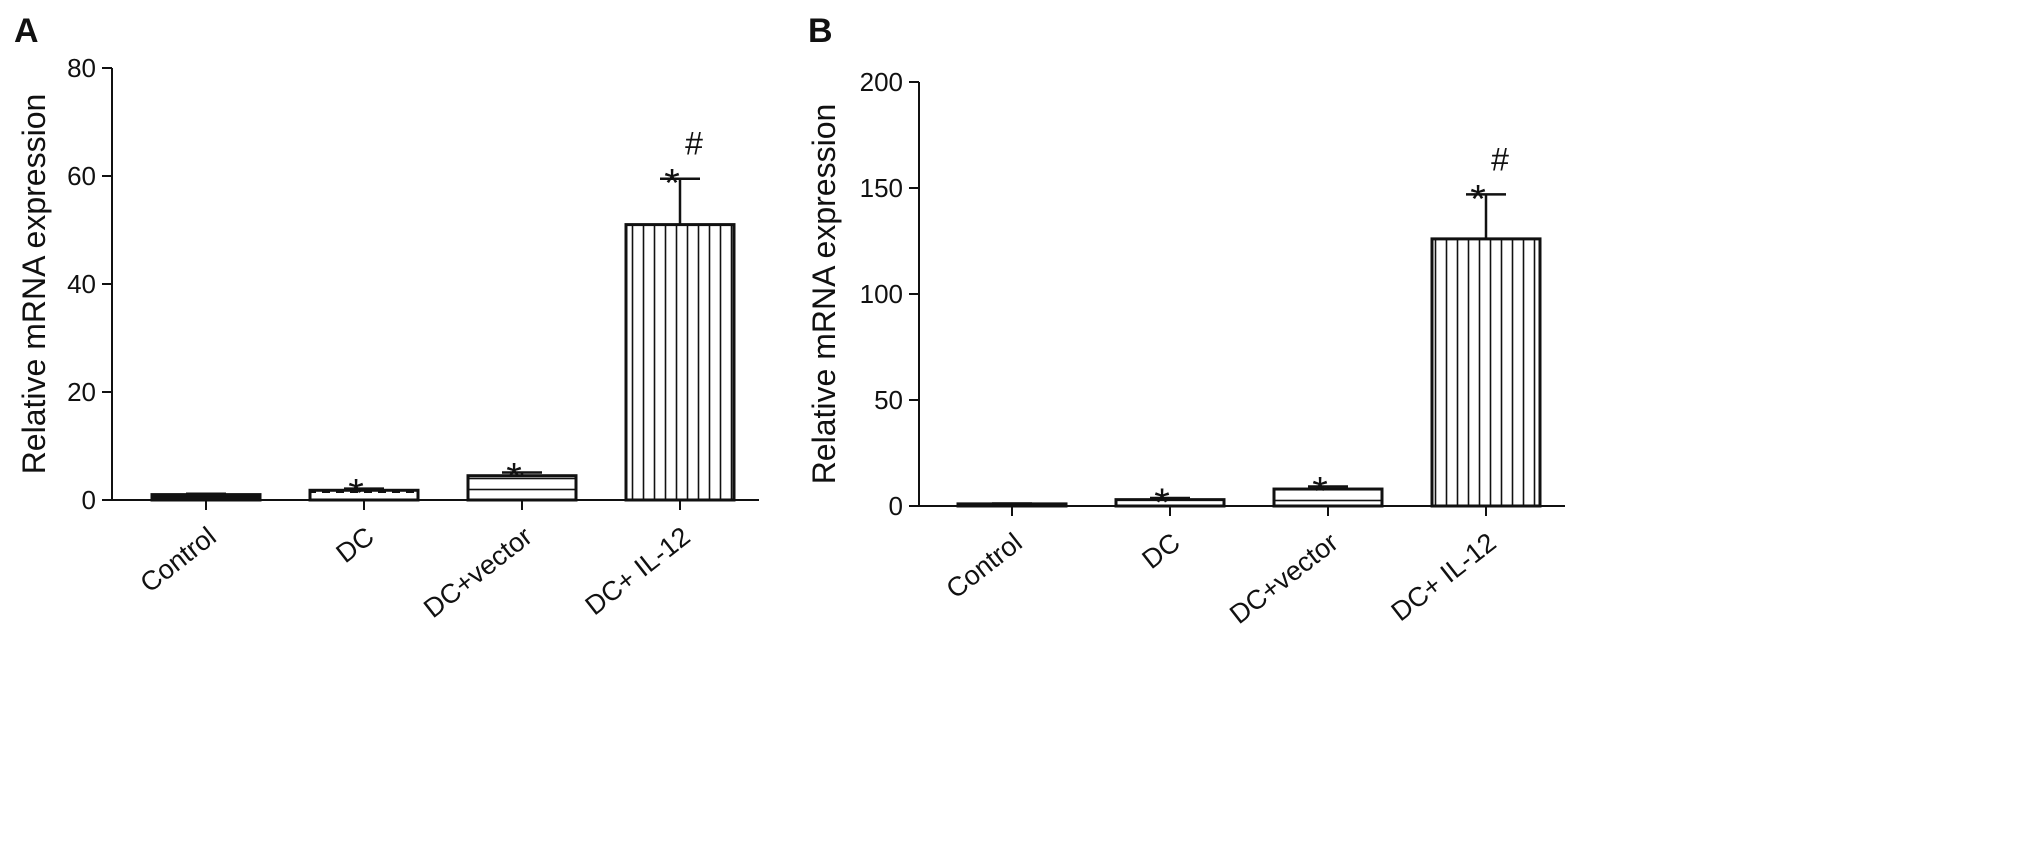  Describe the element at coordinates (26, 31) in the screenshot. I see `panel-label: A` at that location.